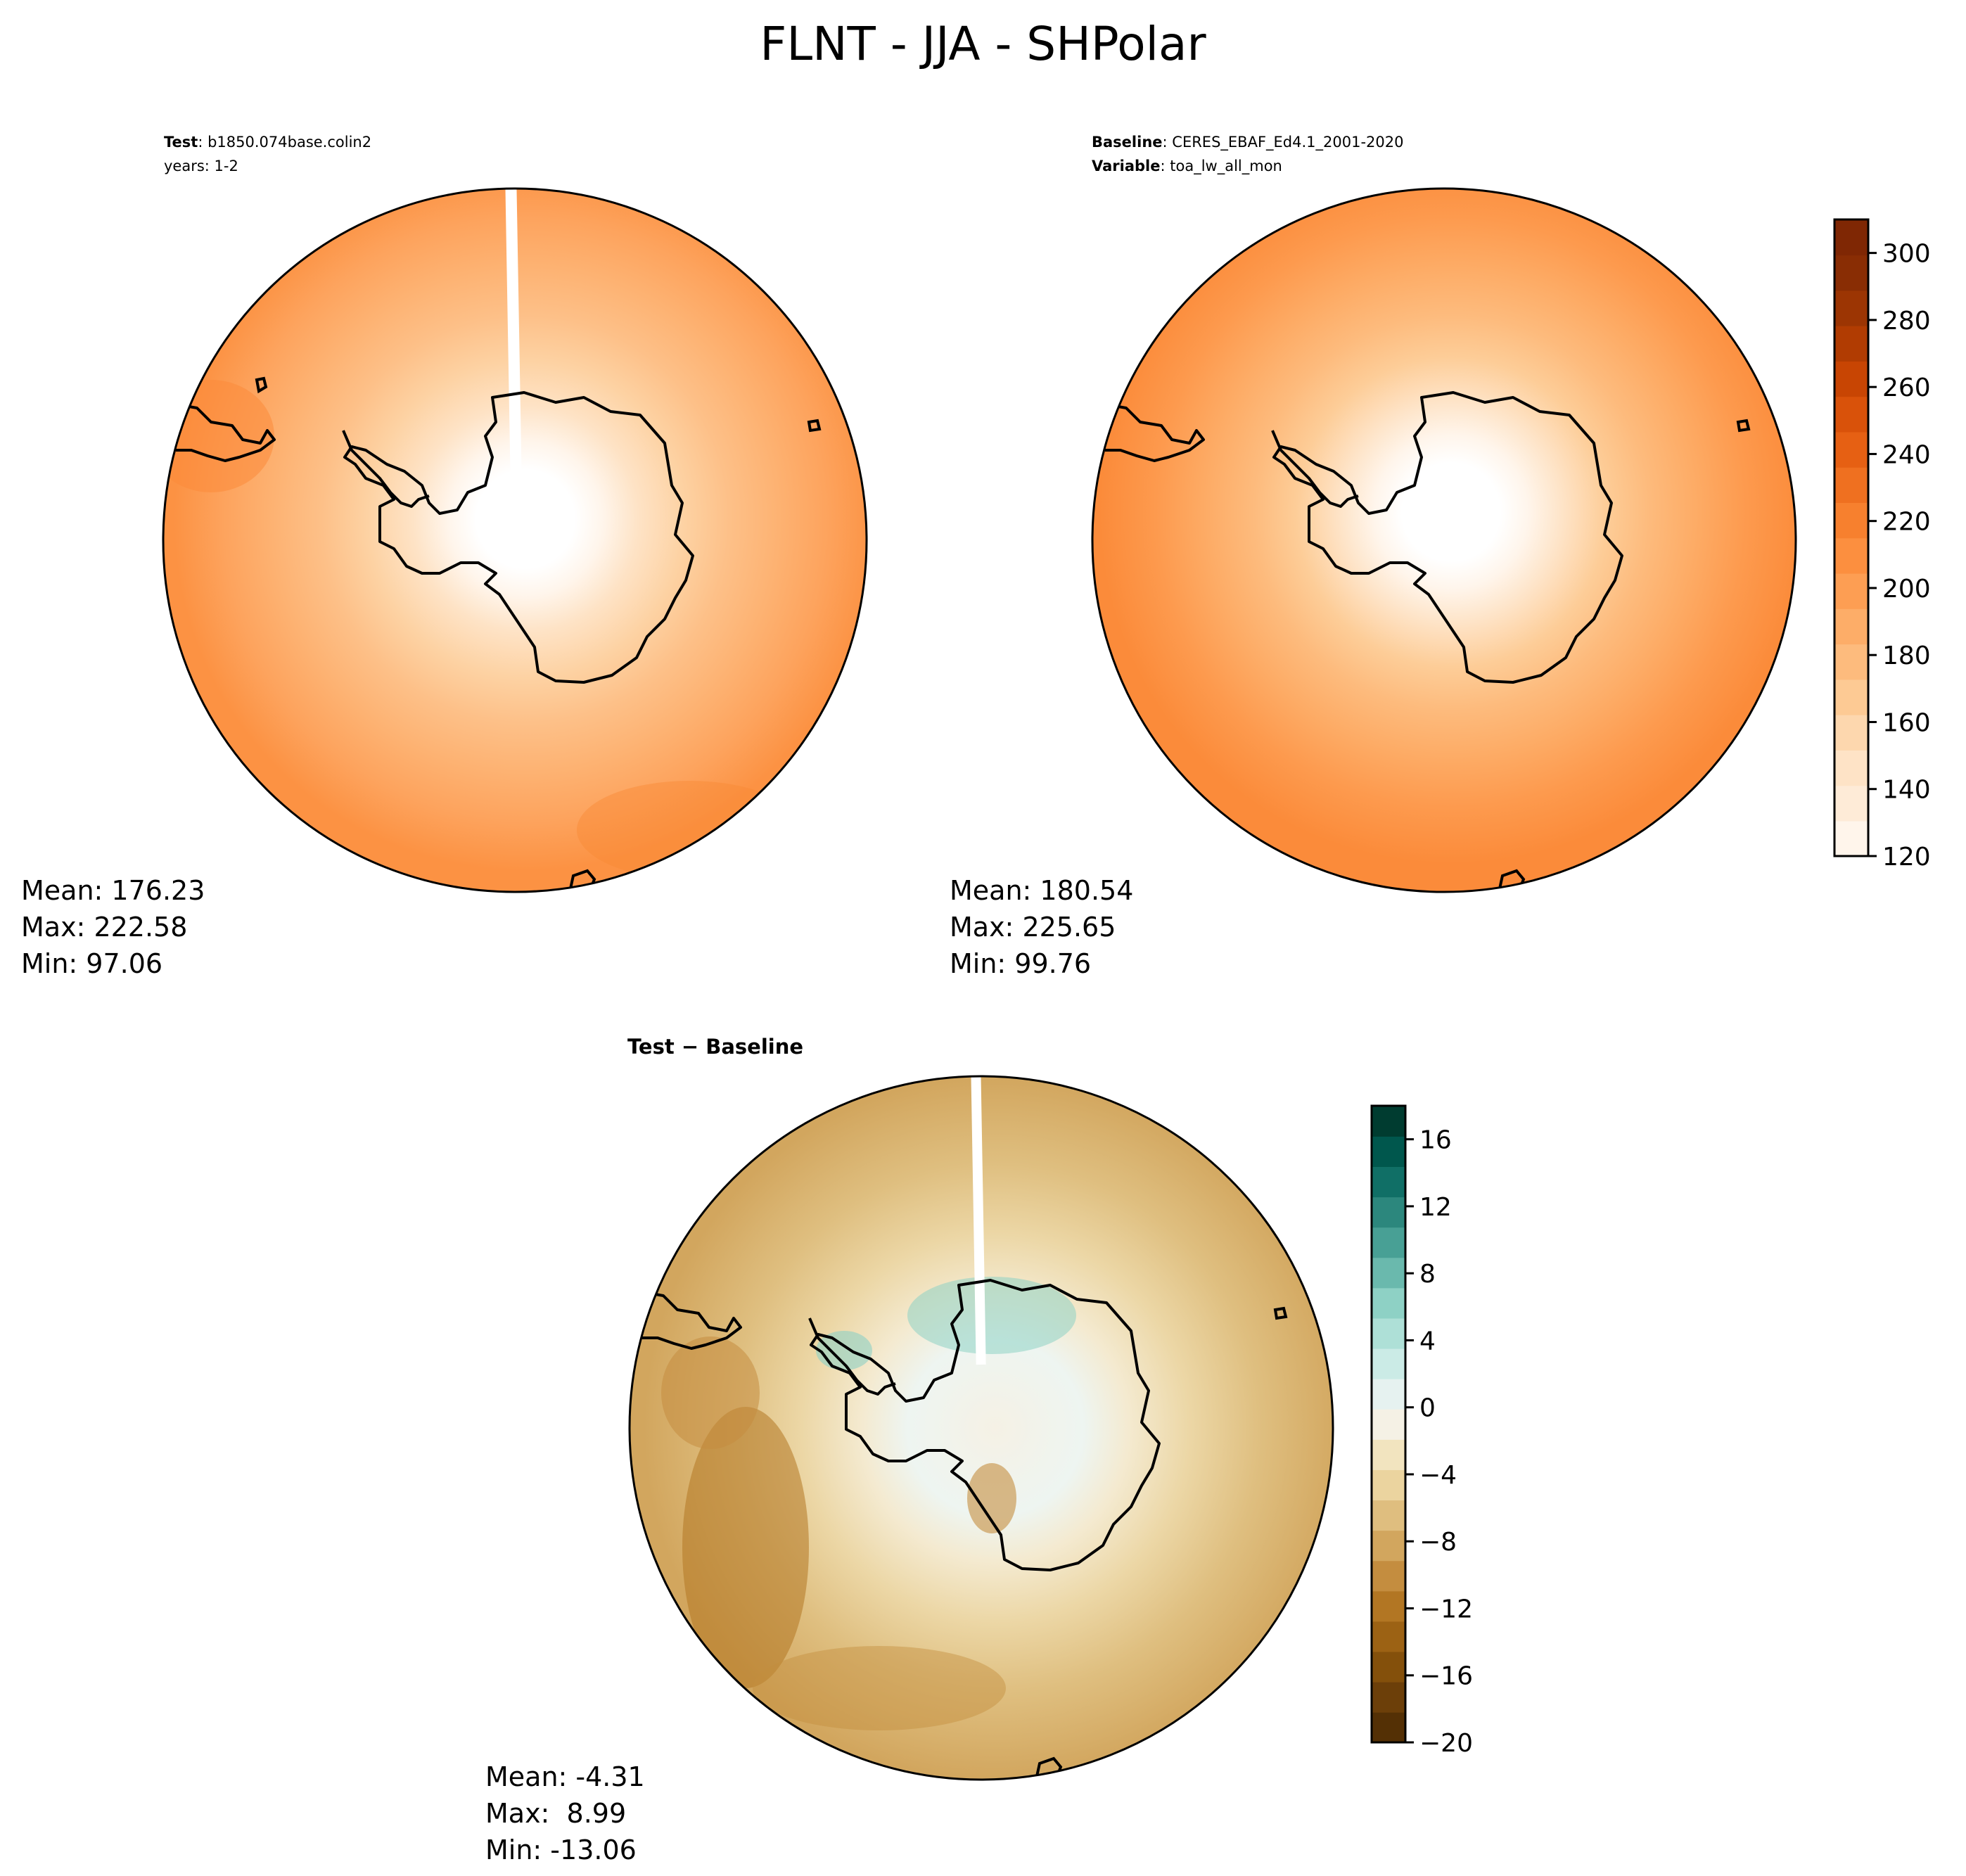 This screenshot has height=1876, width=1966. I want to click on difference-min: Min: -13.06, so click(561, 1849).